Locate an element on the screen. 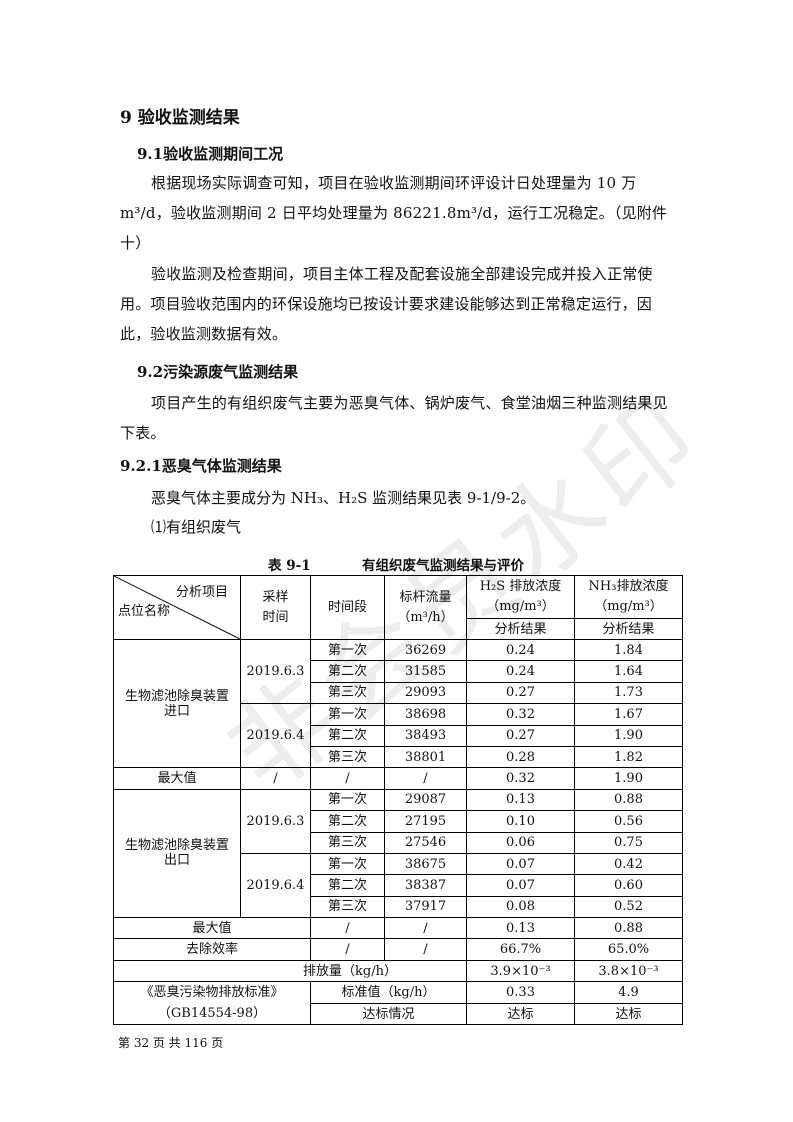 This screenshot has width=793, height=1122. limit-nh3-cell: 4.9 is located at coordinates (628, 992).